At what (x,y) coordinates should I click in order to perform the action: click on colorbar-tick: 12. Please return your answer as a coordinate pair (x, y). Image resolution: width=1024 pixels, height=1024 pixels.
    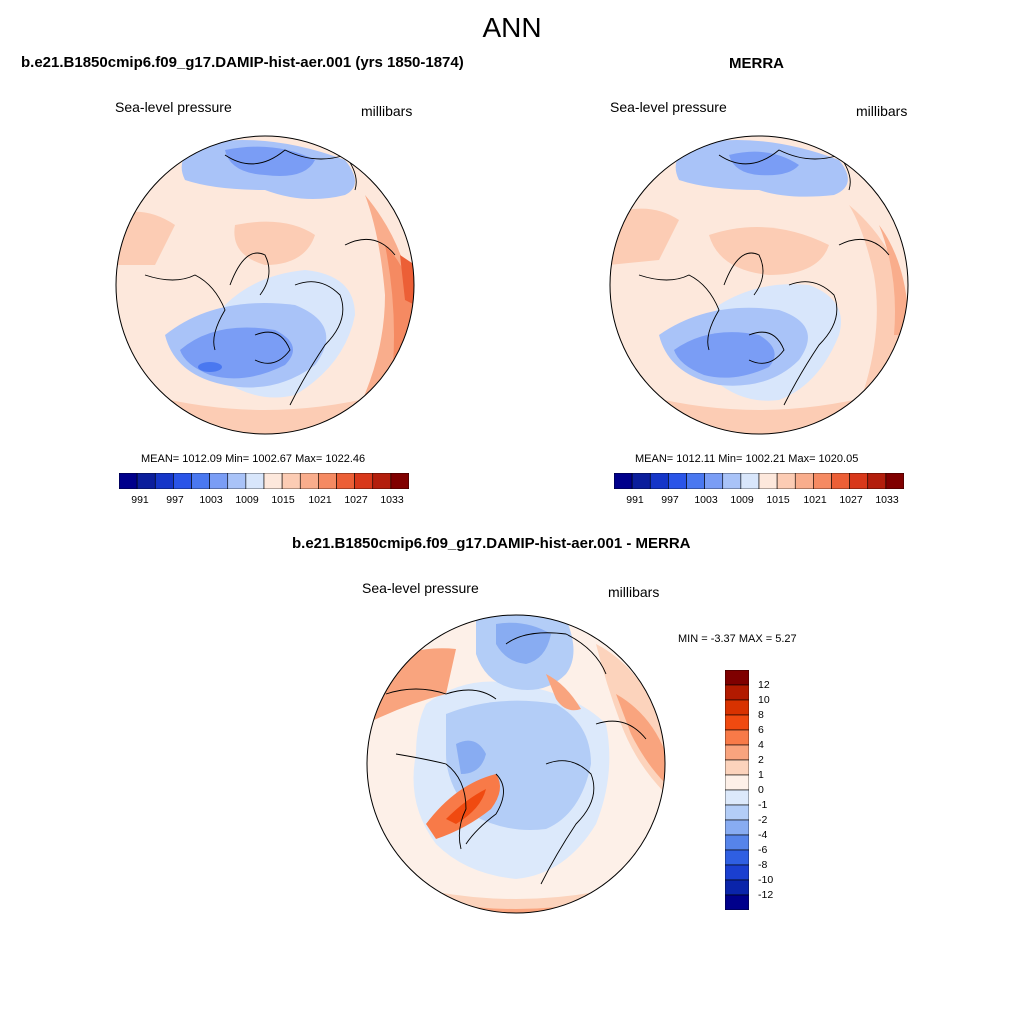
    Looking at the image, I should click on (764, 685).